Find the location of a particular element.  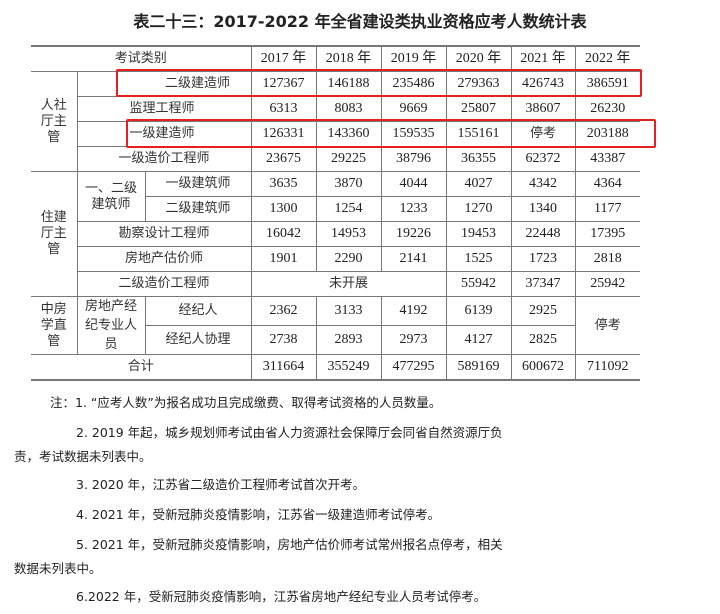

table-row: 监理工程师 6313 8083 9669 25807 38607 26230 is located at coordinates (335, 109).